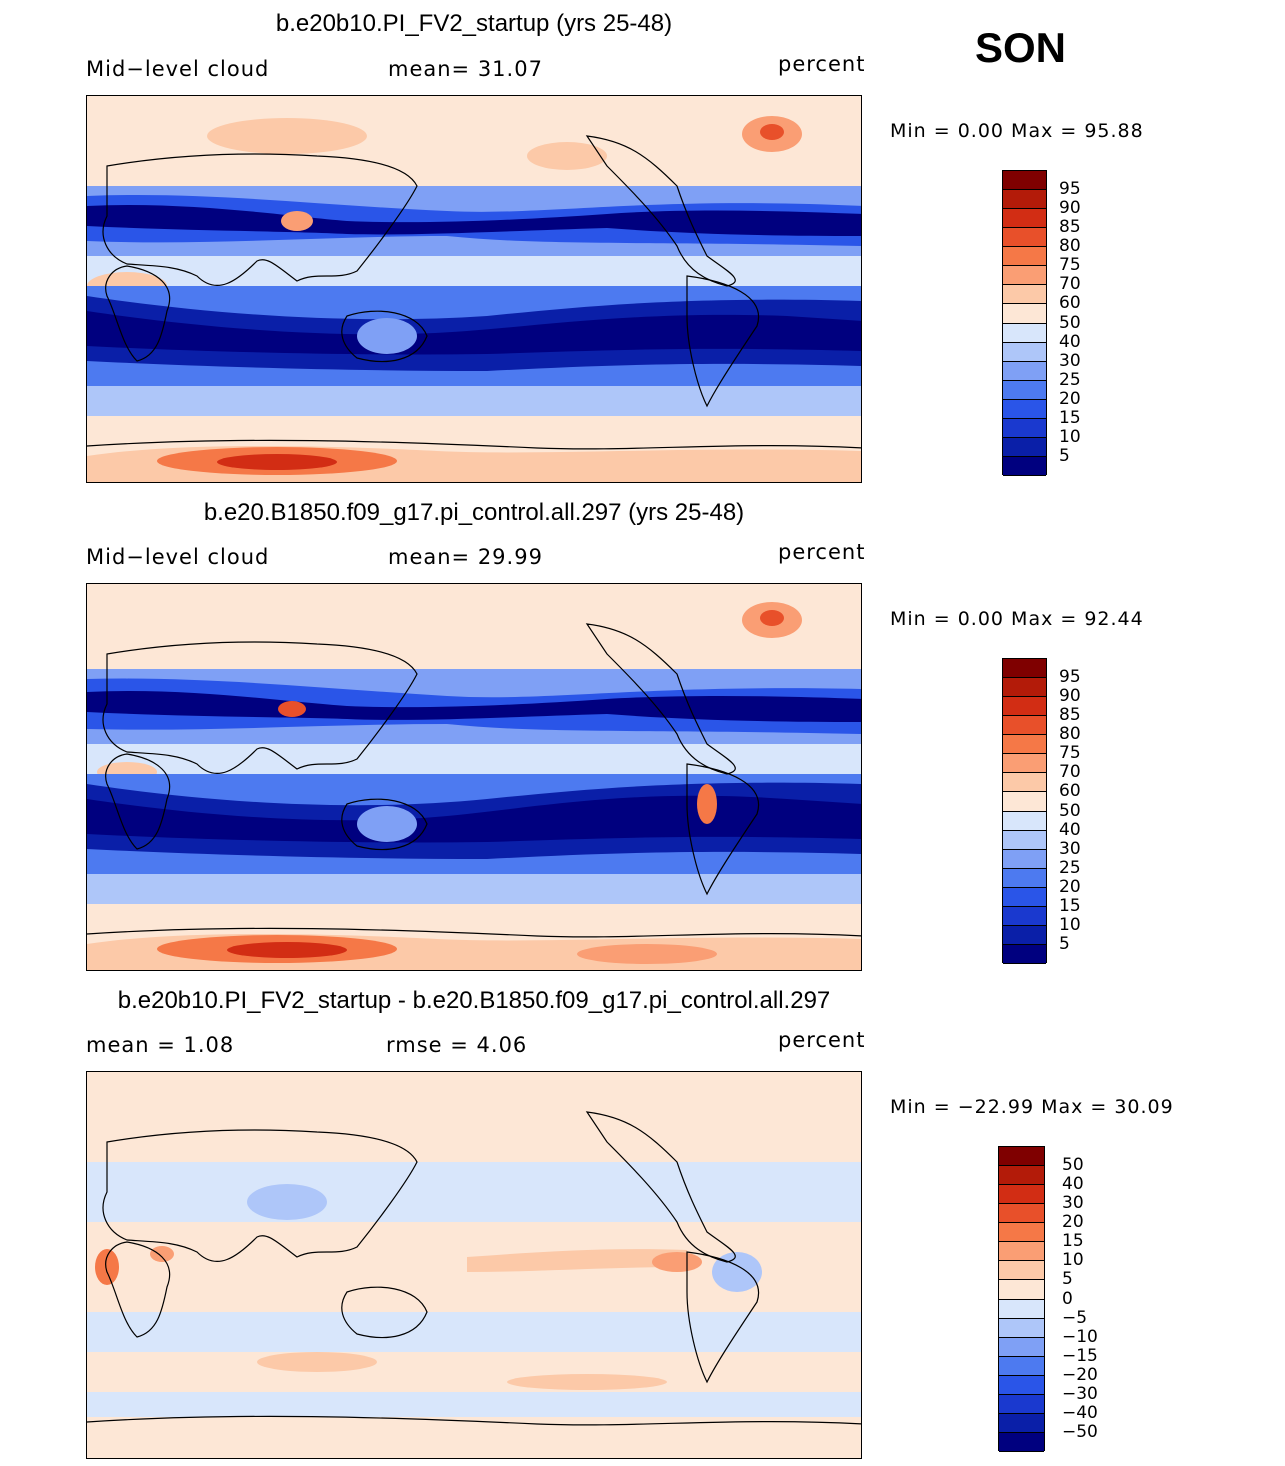 The image size is (1285, 1466). What do you see at coordinates (822, 64) in the screenshot?
I see `panel1-units-label: percent` at bounding box center [822, 64].